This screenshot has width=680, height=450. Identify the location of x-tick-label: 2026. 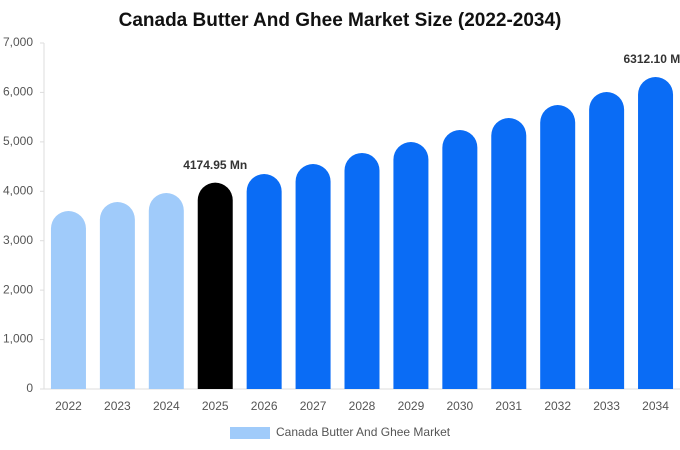
(264, 406).